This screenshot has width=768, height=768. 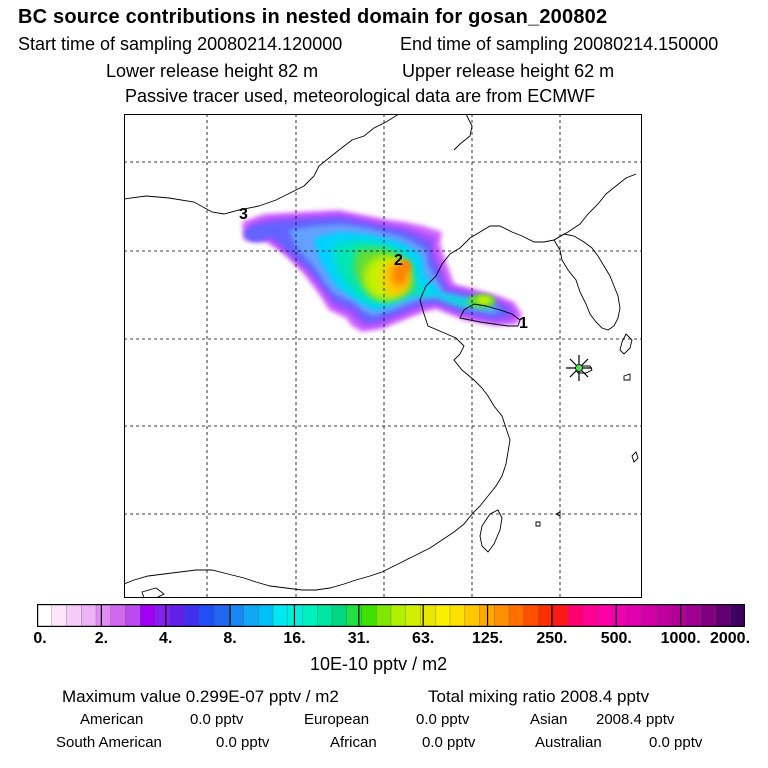 I want to click on colorbar-unit: 10E-10 pptv / m2, so click(x=379, y=664).